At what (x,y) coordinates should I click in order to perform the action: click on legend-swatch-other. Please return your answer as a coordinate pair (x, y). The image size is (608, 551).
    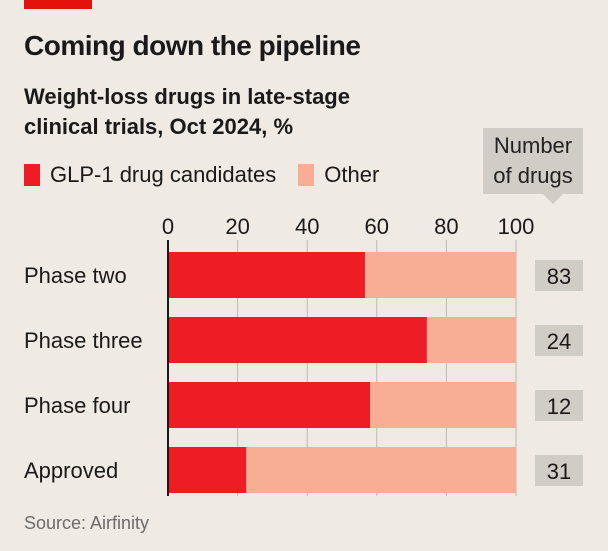
    Looking at the image, I should click on (306, 175).